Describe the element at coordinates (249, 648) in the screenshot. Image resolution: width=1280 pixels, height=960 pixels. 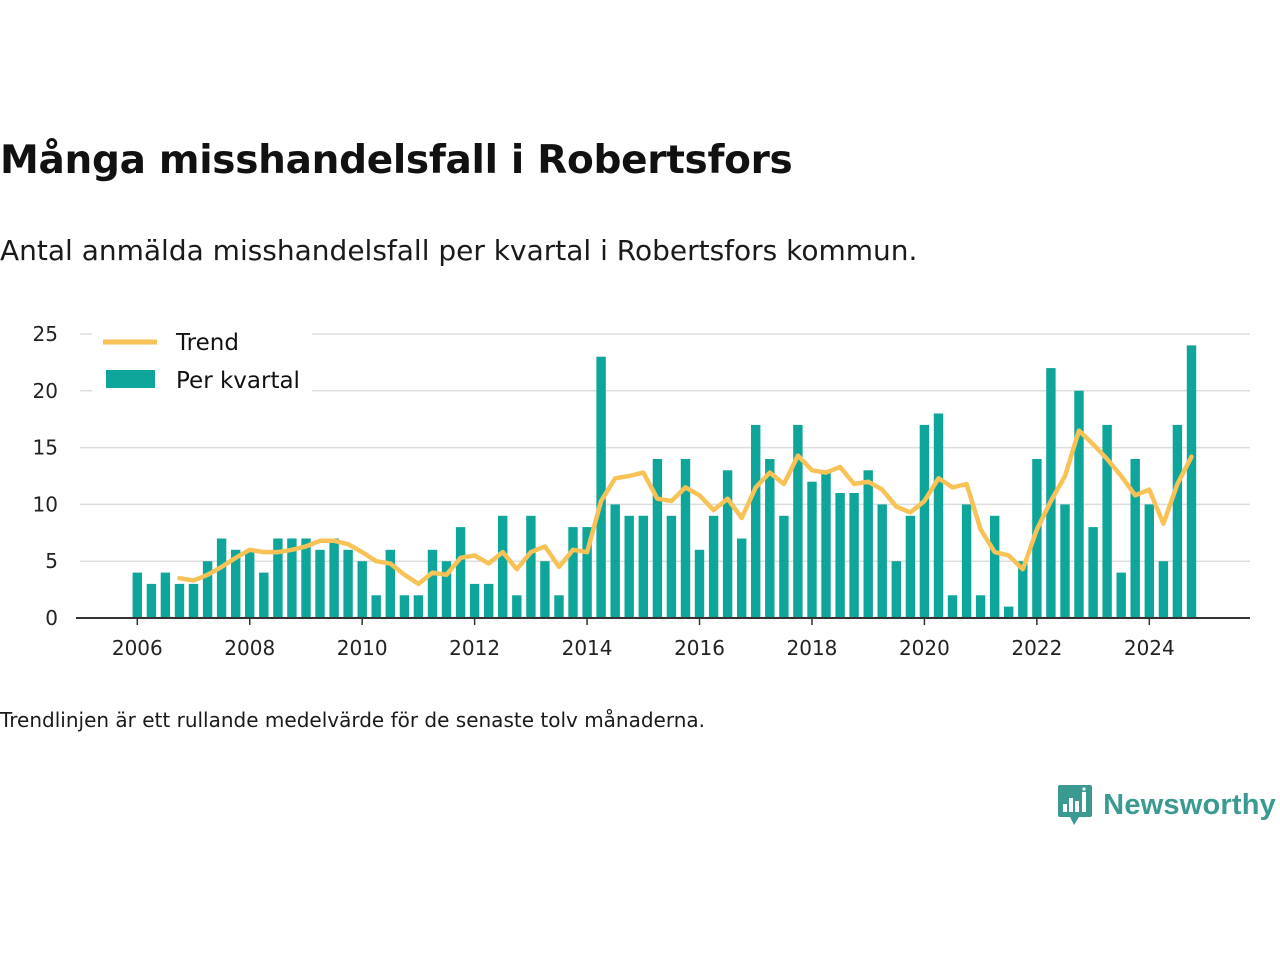
I see `x-tick-label: 2008` at that location.